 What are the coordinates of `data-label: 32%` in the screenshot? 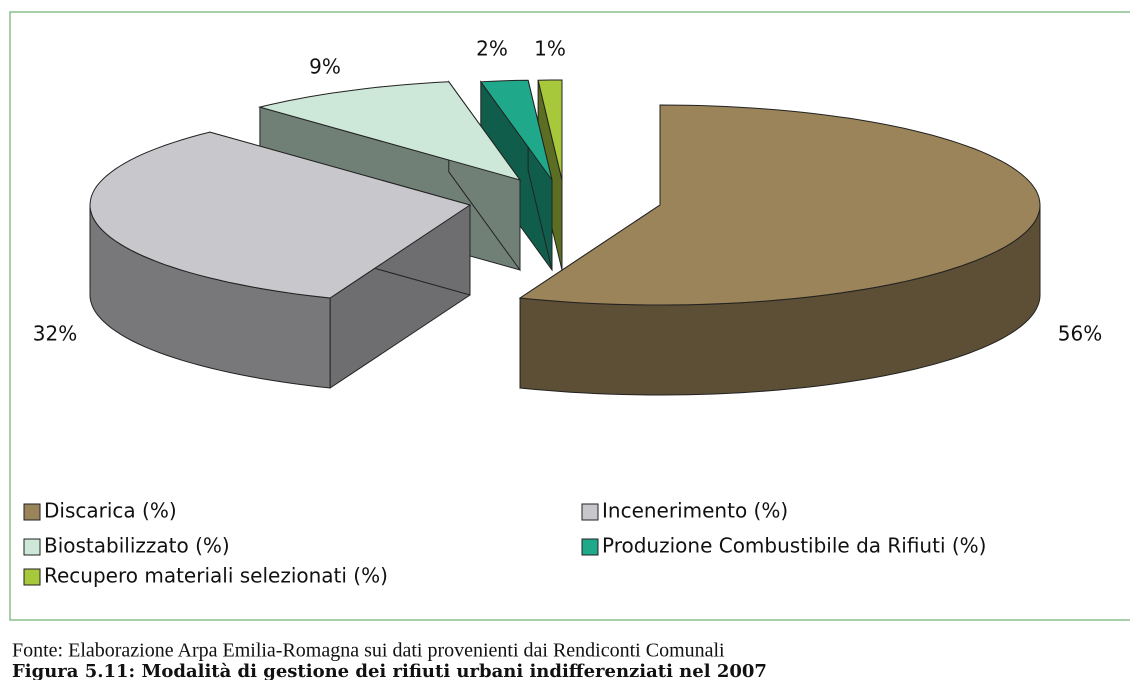 It's located at (55, 334).